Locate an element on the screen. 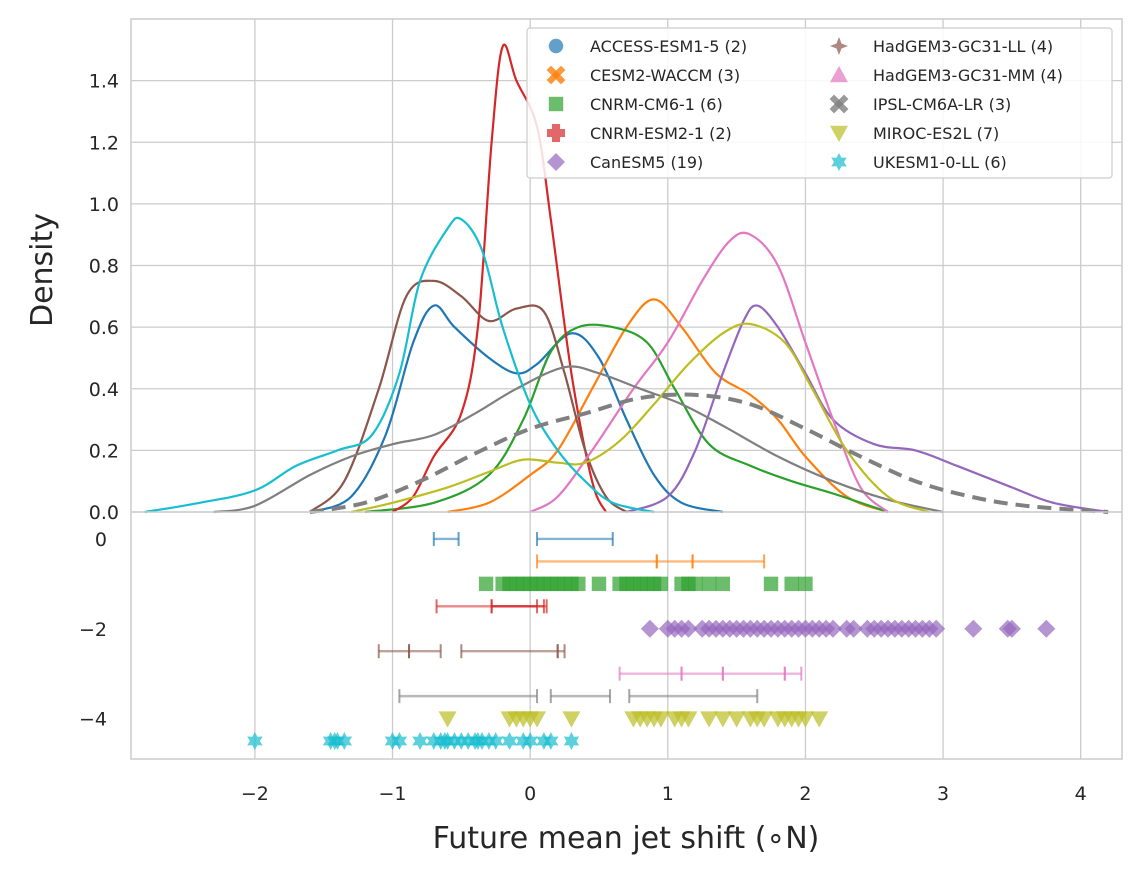 The height and width of the screenshot is (879, 1142). legend-item: CNRM-CM6-1 (6) is located at coordinates (635, 104).